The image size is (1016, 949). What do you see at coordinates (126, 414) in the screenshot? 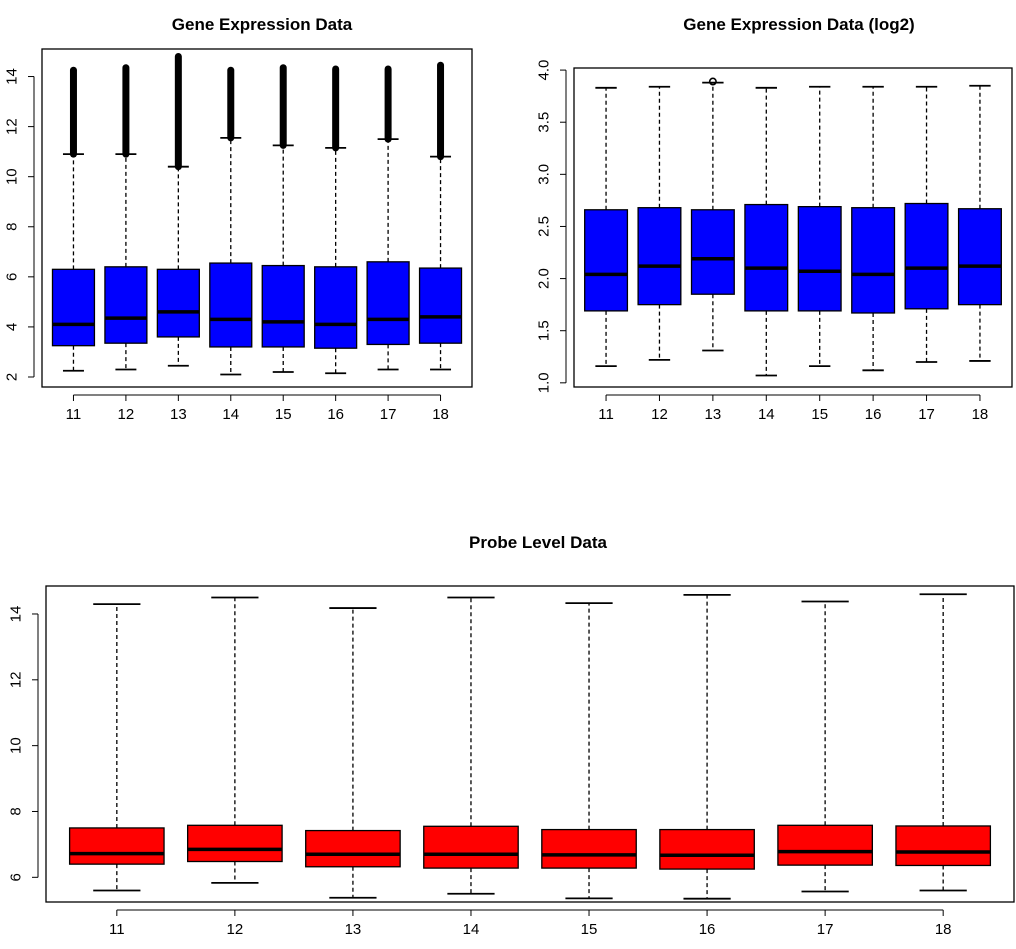
I see `gene-x-tick-label: 12` at bounding box center [126, 414].